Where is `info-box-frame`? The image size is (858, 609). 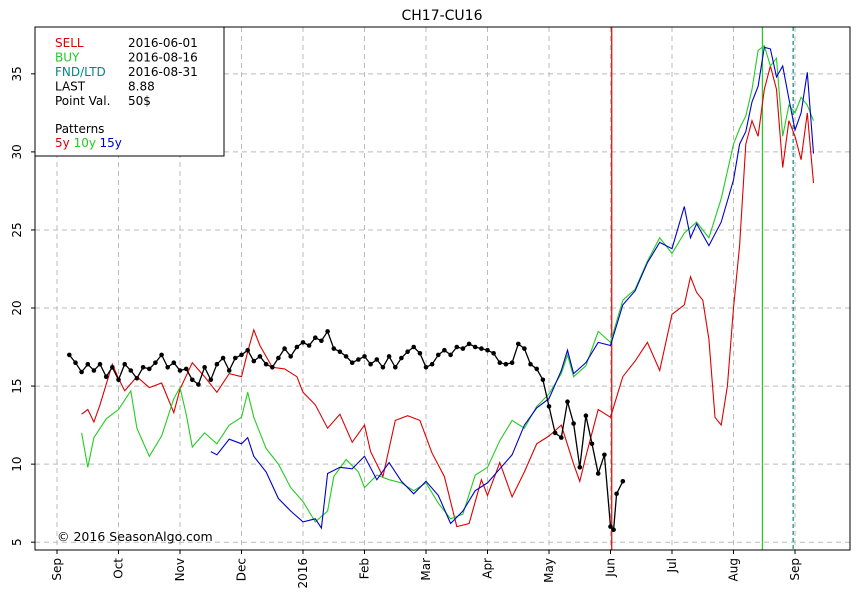
info-box-frame is located at coordinates (129, 91).